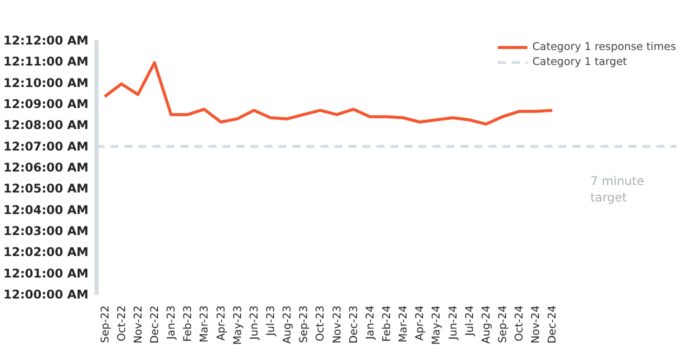 Image resolution: width=686 pixels, height=364 pixels. I want to click on x-tick-label: Mar-23, so click(204, 323).